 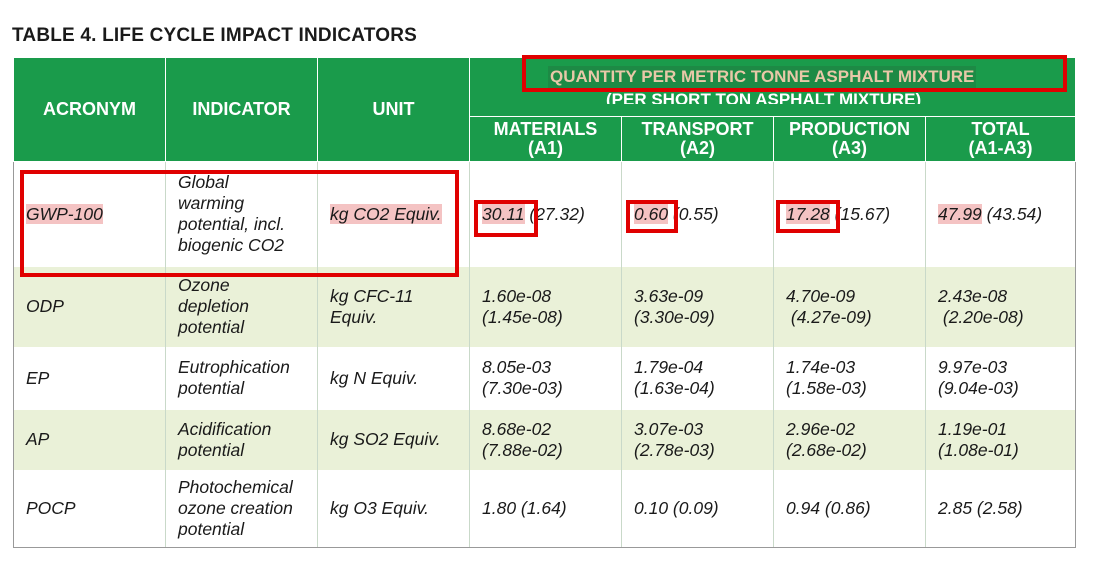 I want to click on cell-indicator: Ozone depletion potential, so click(x=241, y=306).